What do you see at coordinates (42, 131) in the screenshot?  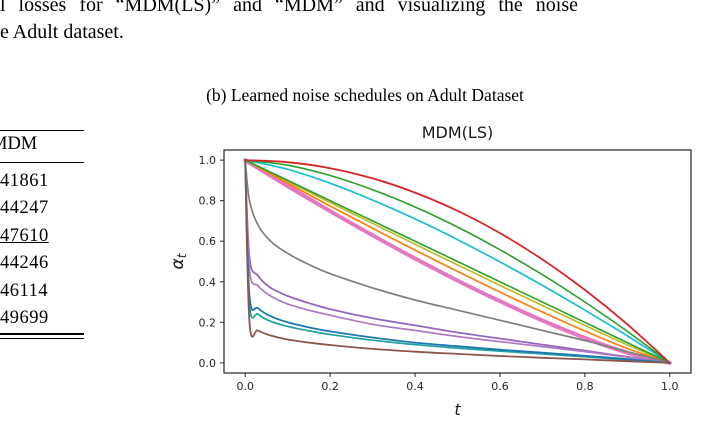 I see `table-top-rule` at bounding box center [42, 131].